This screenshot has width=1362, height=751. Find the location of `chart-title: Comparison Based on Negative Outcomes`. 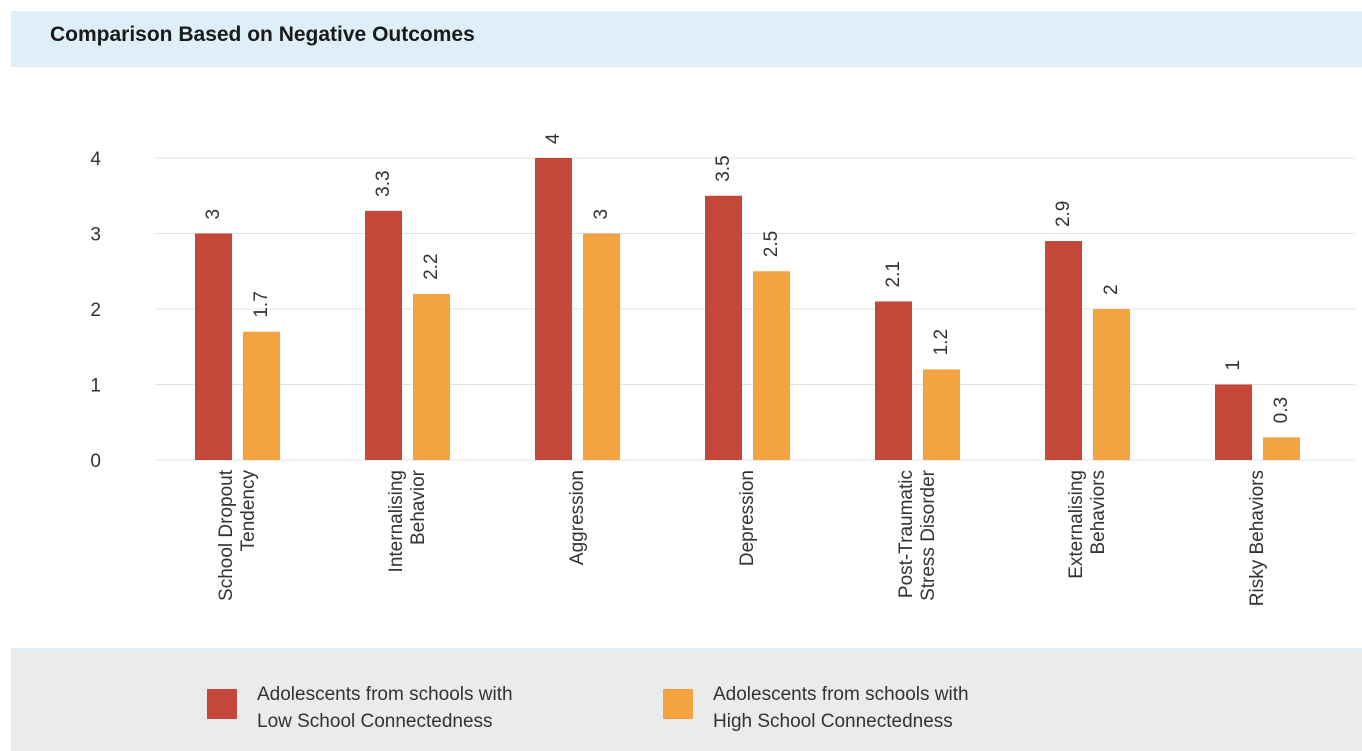

chart-title: Comparison Based on Negative Outcomes is located at coordinates (262, 34).